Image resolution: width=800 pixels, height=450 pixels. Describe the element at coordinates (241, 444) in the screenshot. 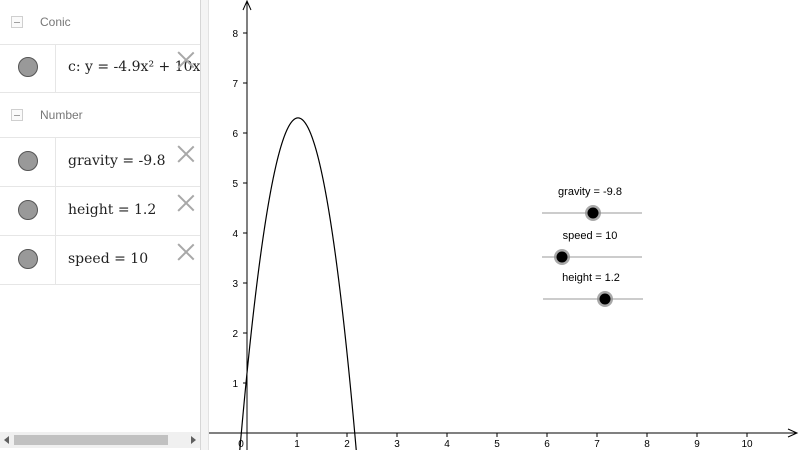

I see `x-tick-label: 0` at that location.